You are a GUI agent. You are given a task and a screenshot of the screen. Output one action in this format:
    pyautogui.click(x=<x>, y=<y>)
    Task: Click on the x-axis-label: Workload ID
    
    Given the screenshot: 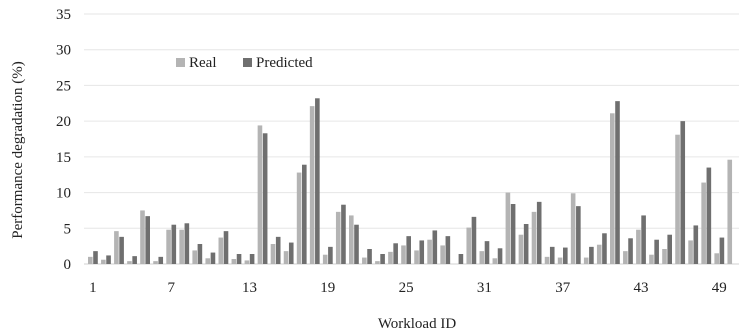 What is the action you would take?
    pyautogui.click(x=417, y=324)
    